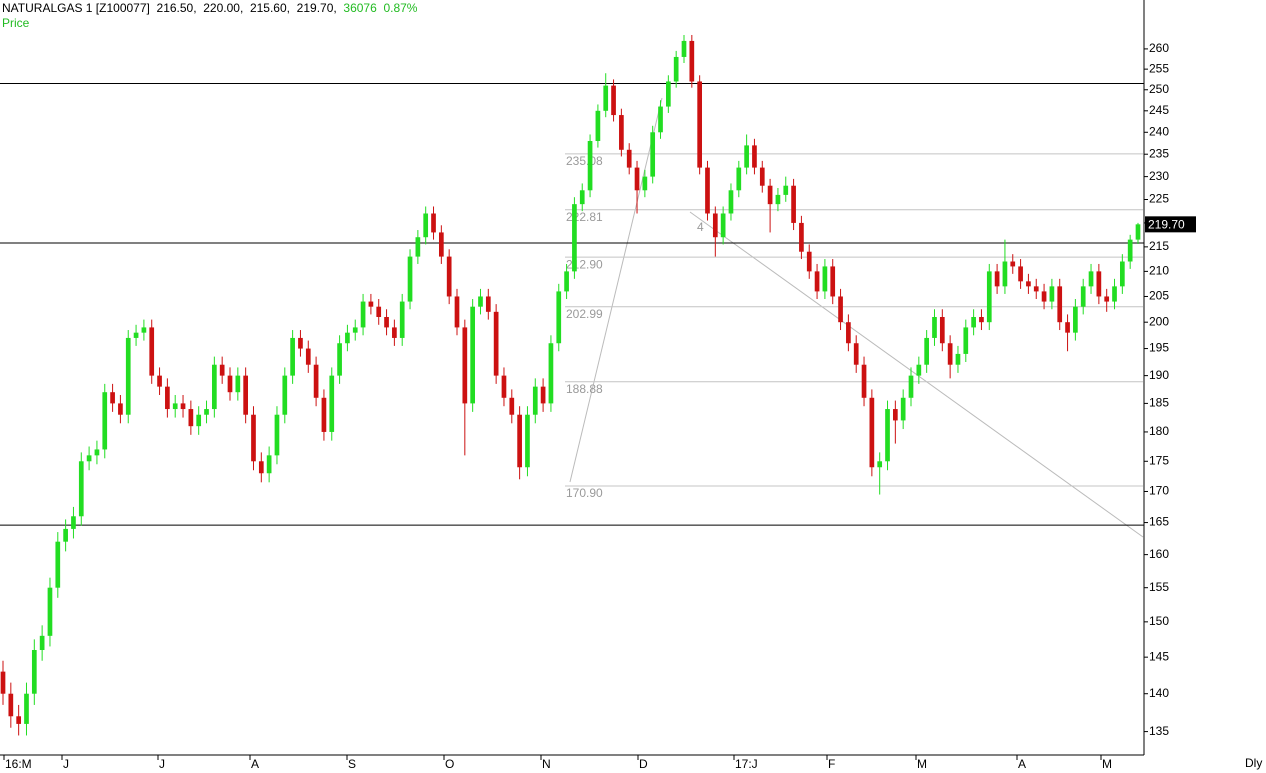 This screenshot has width=1266, height=773. What do you see at coordinates (16, 23) in the screenshot?
I see `subtitle: Price` at bounding box center [16, 23].